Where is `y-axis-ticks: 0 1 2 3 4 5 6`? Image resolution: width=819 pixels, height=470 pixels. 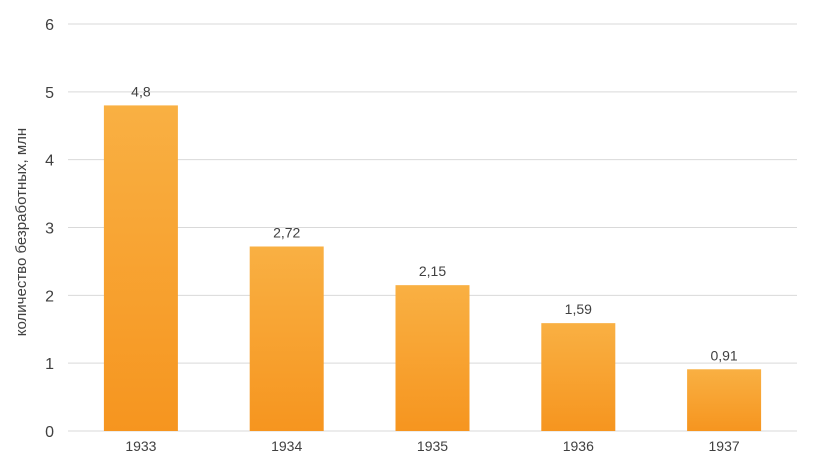
y-axis-ticks: 0 1 2 3 4 5 6 is located at coordinates (49, 229).